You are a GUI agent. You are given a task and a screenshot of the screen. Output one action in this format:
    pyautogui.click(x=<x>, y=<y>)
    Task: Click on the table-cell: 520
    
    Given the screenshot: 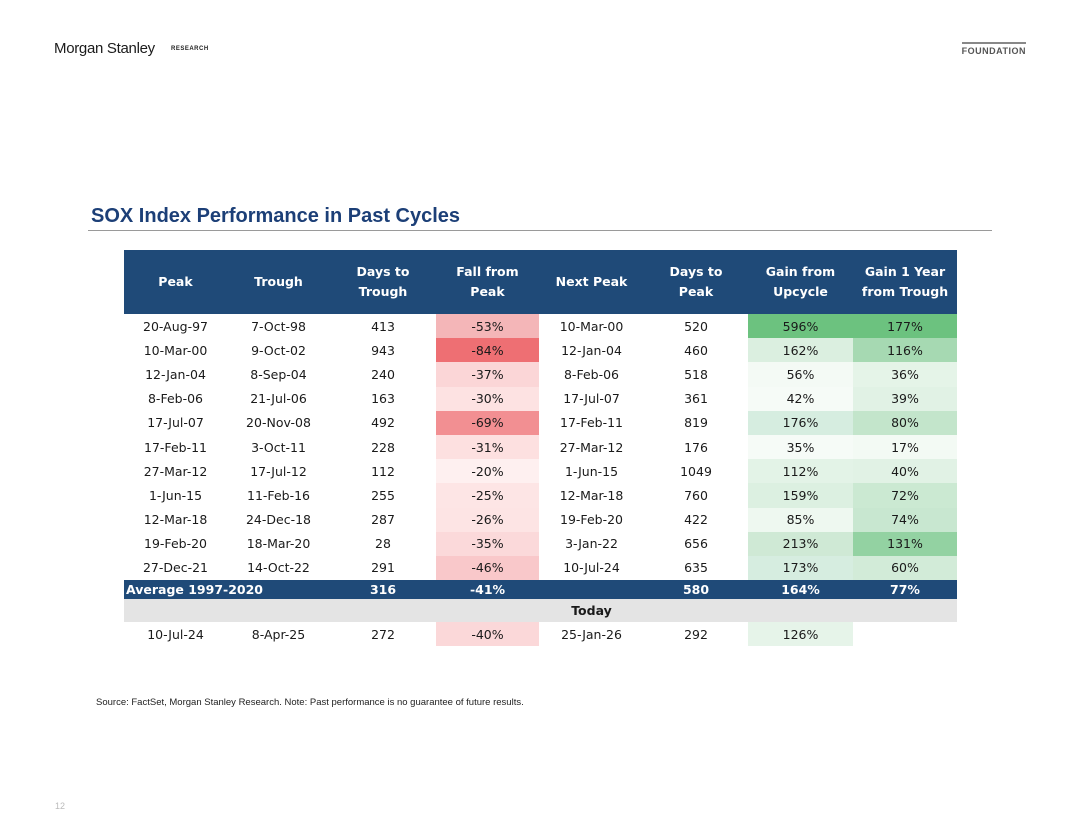 What is the action you would take?
    pyautogui.click(x=696, y=326)
    